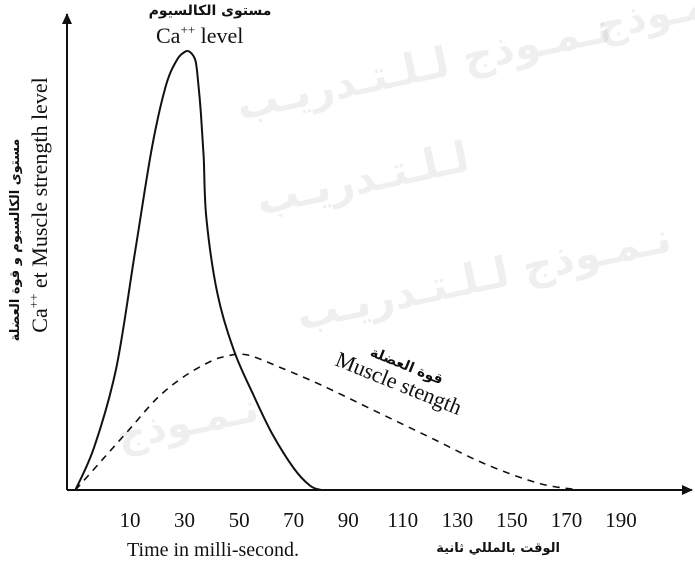 The height and width of the screenshot is (564, 695). What do you see at coordinates (293, 520) in the screenshot?
I see `x-tick-label: 70` at bounding box center [293, 520].